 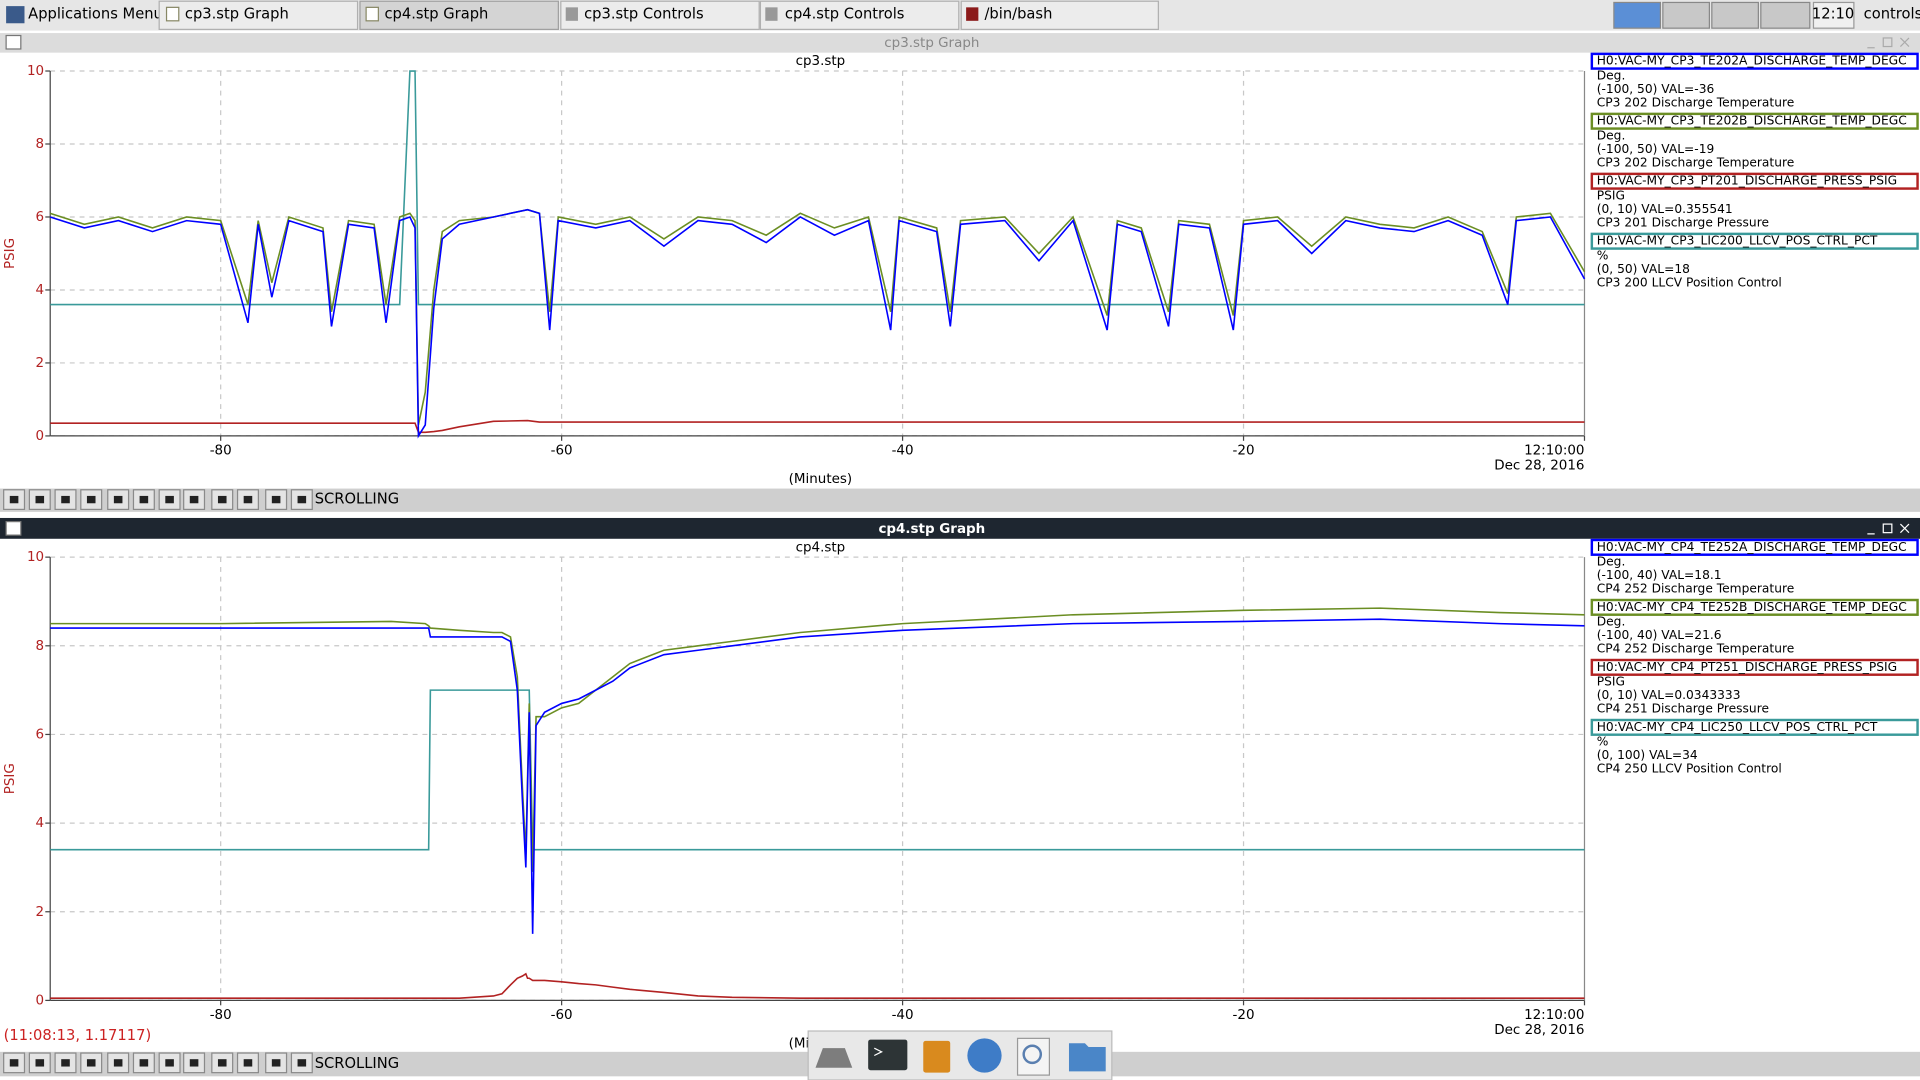 I want to click on task-icon, so click(x=571, y=14).